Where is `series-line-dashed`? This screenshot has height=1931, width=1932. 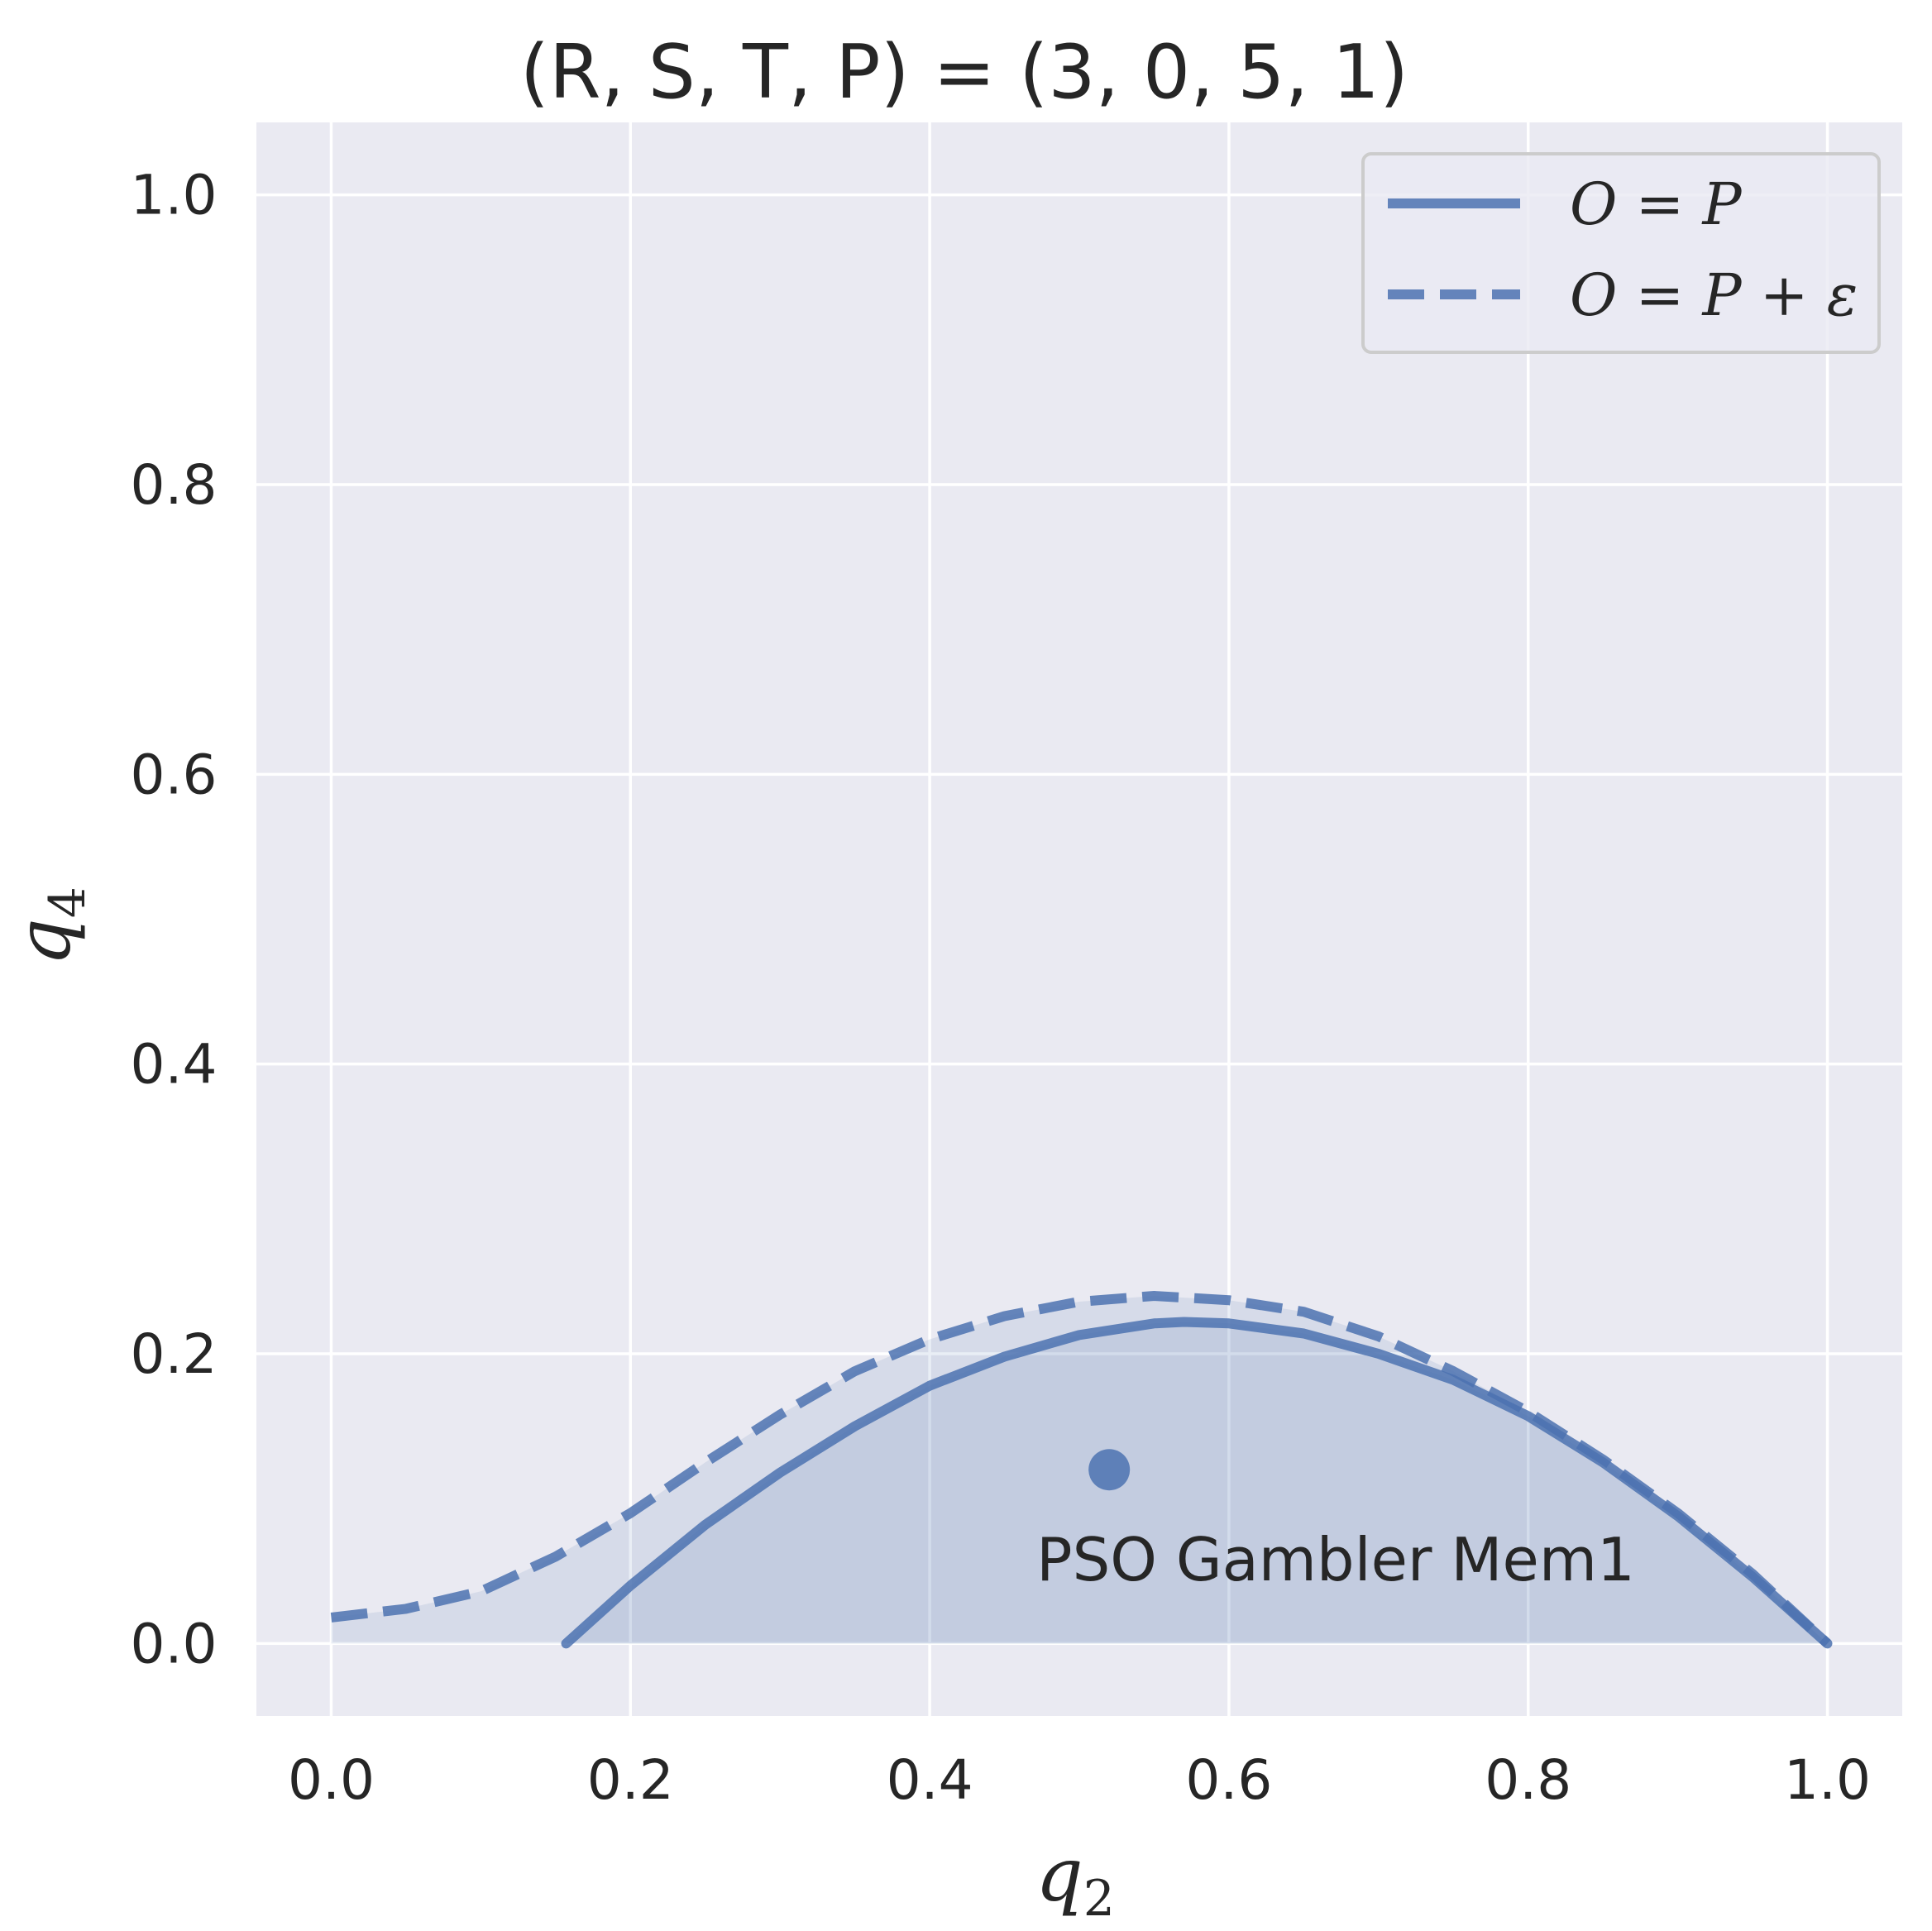
series-line-dashed is located at coordinates (1080, 1469).